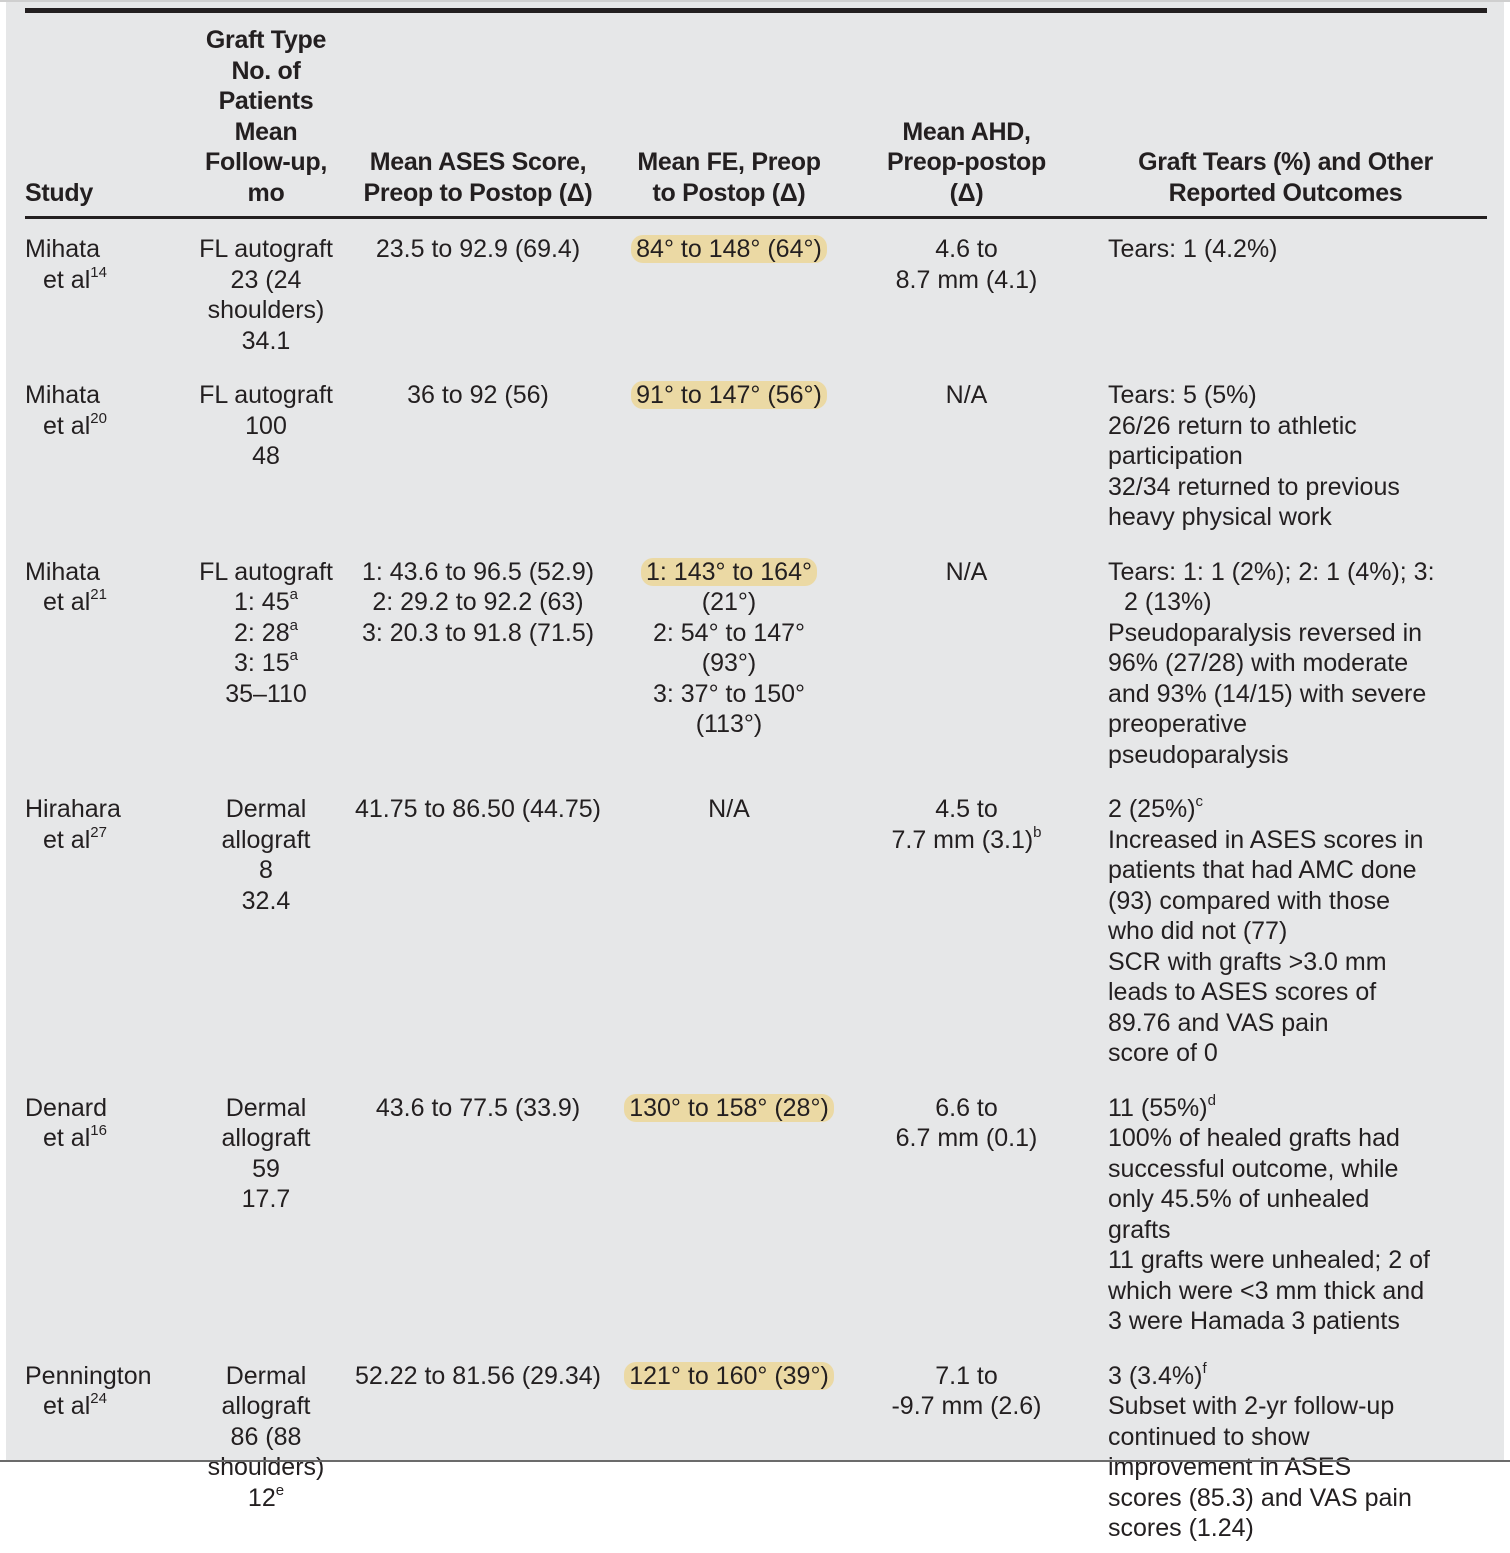 The width and height of the screenshot is (1510, 1553). What do you see at coordinates (1155, 1375) in the screenshot?
I see `value-text: 3 (3.4%)` at bounding box center [1155, 1375].